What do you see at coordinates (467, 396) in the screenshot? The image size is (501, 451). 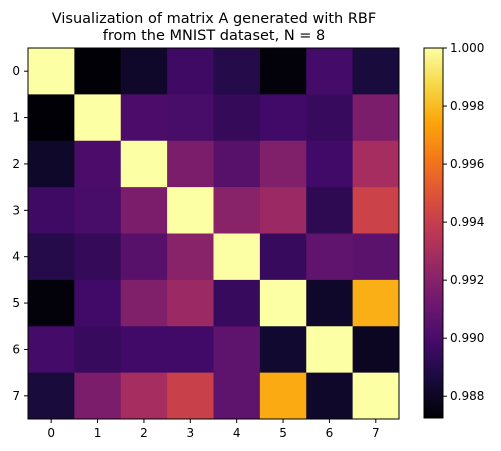 I see `colorbar-tick-label: 0.988` at bounding box center [467, 396].